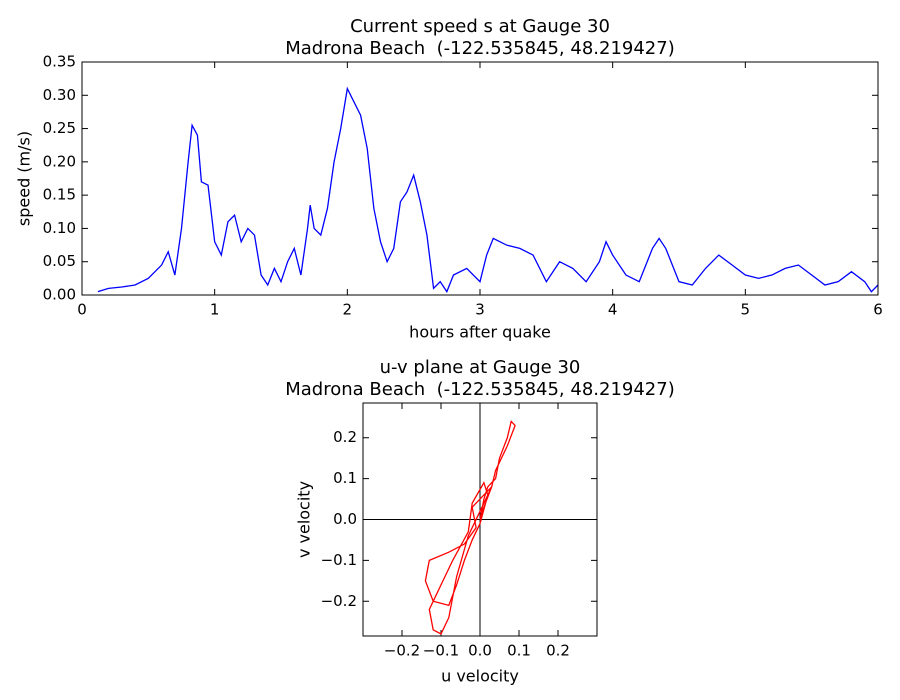  I want to click on plot-frame, so click(480, 519).